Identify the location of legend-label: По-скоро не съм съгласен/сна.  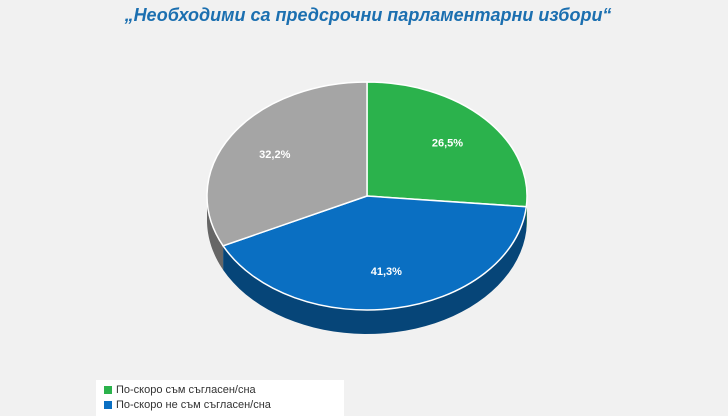
(194, 405).